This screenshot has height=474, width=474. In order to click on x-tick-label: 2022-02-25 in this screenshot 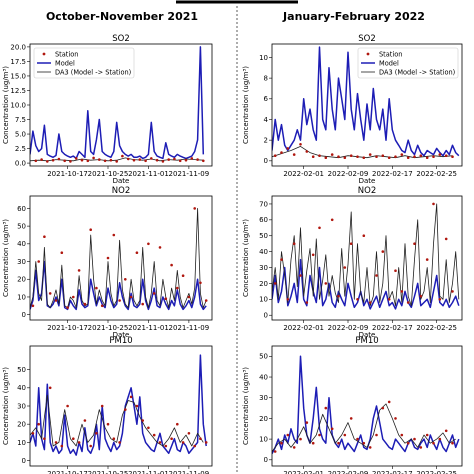, I will do `click(436, 472)`.